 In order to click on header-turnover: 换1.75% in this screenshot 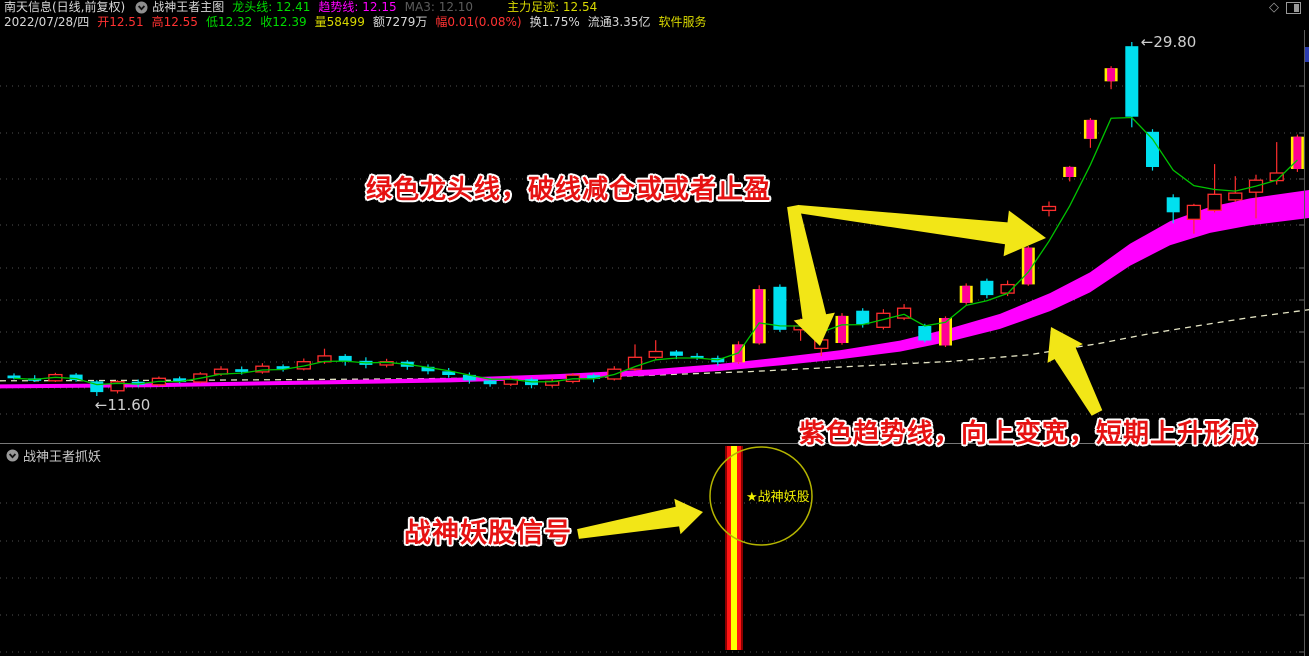, I will do `click(554, 22)`.